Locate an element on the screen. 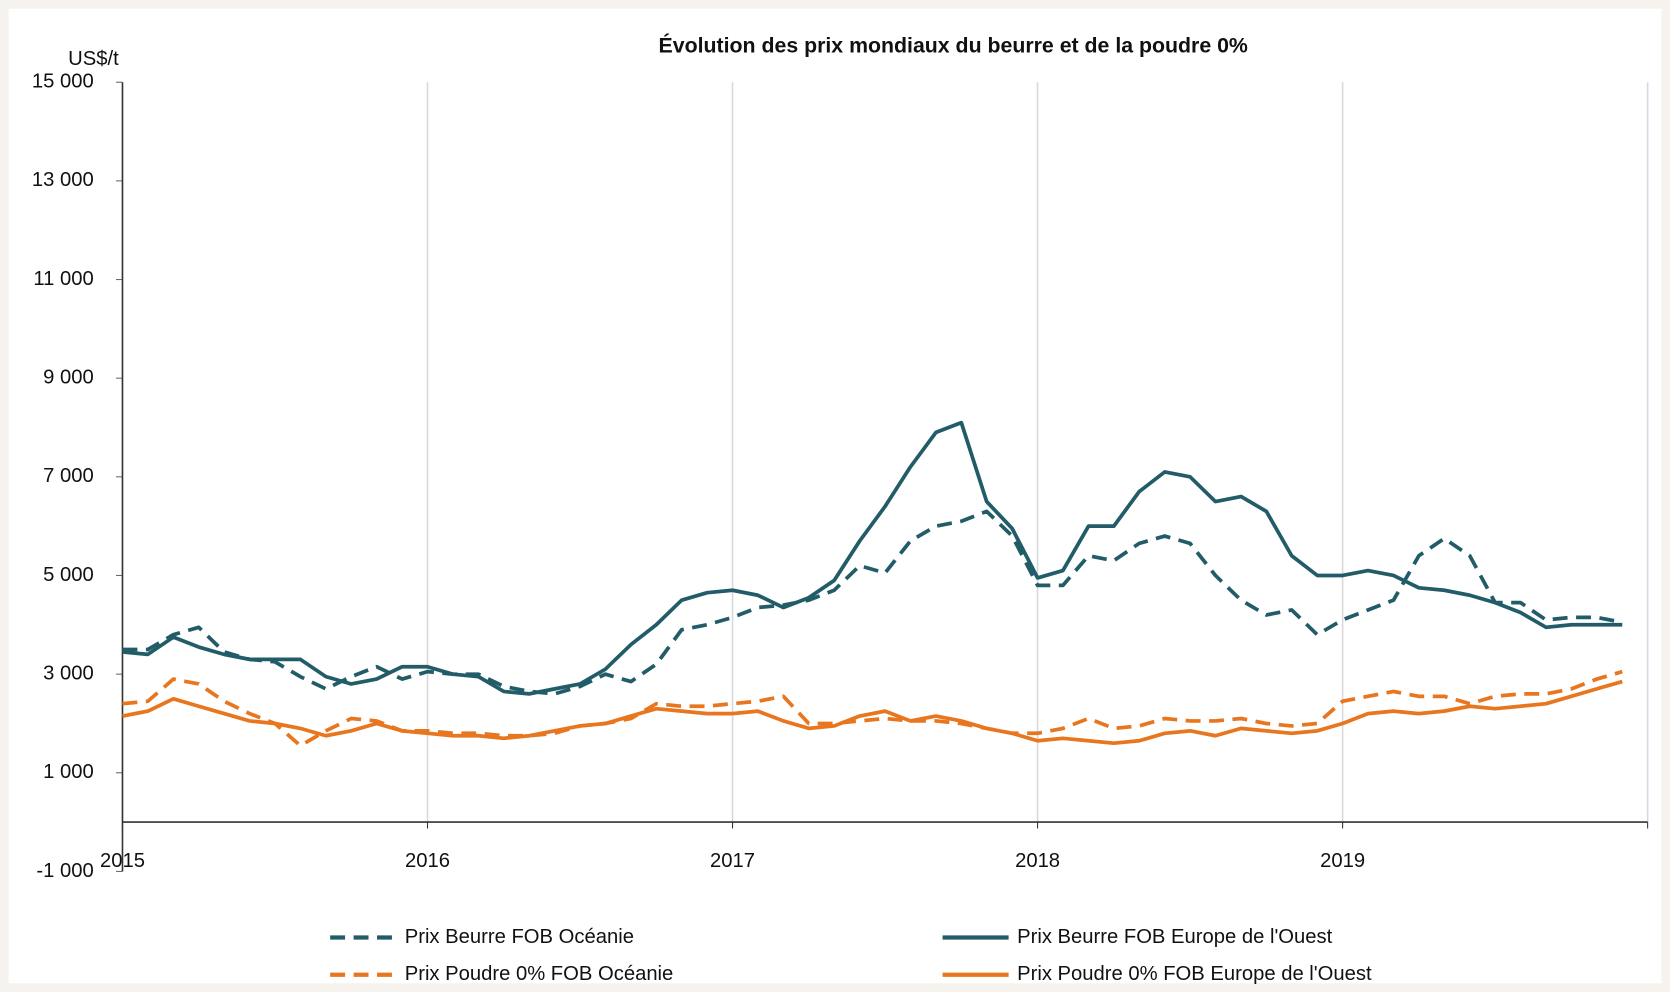 The width and height of the screenshot is (1670, 992). y-tick-label: 13 000 is located at coordinates (63, 180).